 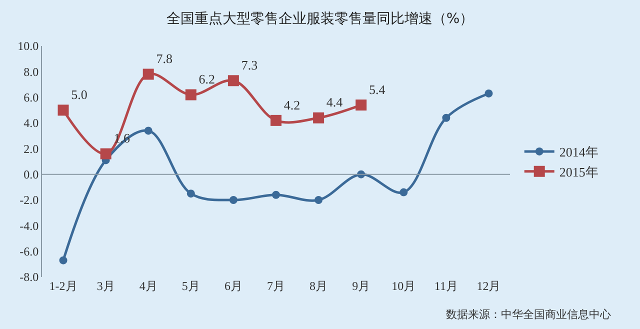 What do you see at coordinates (320, 18) in the screenshot?
I see `chart-title: 全国重点大型零售企业服装零售量同比增速（%）` at bounding box center [320, 18].